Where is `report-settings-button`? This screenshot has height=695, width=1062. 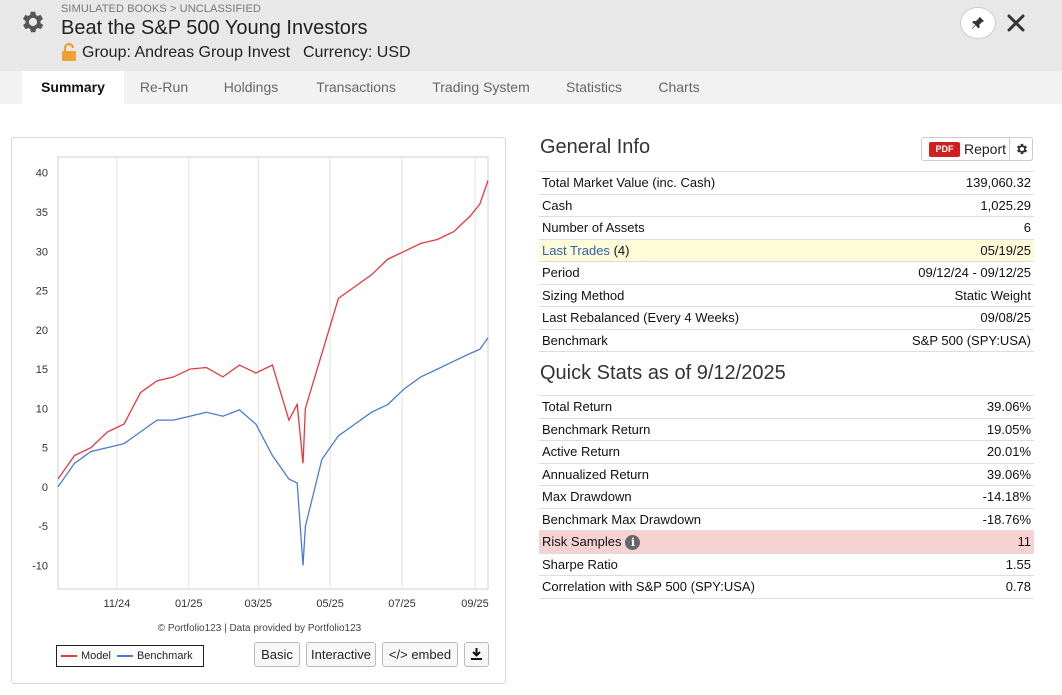
report-settings-button is located at coordinates (1021, 149).